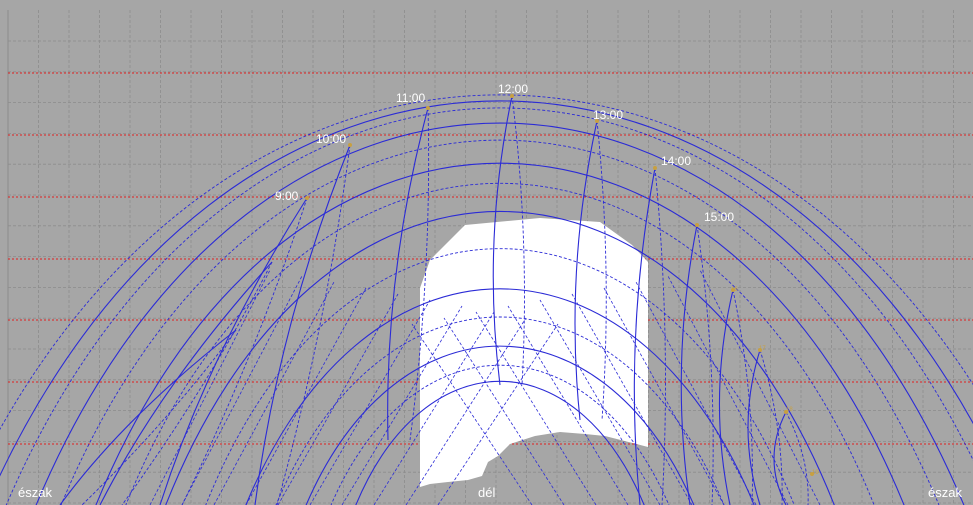  I want to click on obstruction-silhouette, so click(534, 352).